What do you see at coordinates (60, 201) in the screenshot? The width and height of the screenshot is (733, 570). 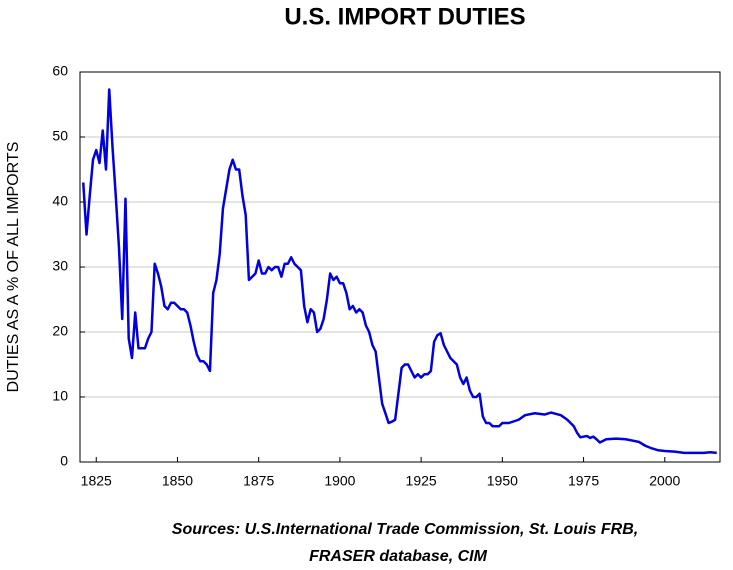 I see `y-tick-label: 40` at bounding box center [60, 201].